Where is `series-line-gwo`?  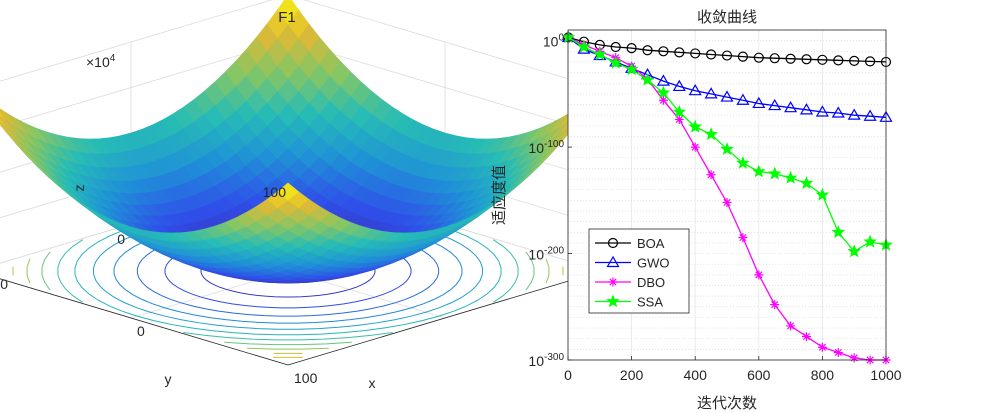 series-line-gwo is located at coordinates (727, 77).